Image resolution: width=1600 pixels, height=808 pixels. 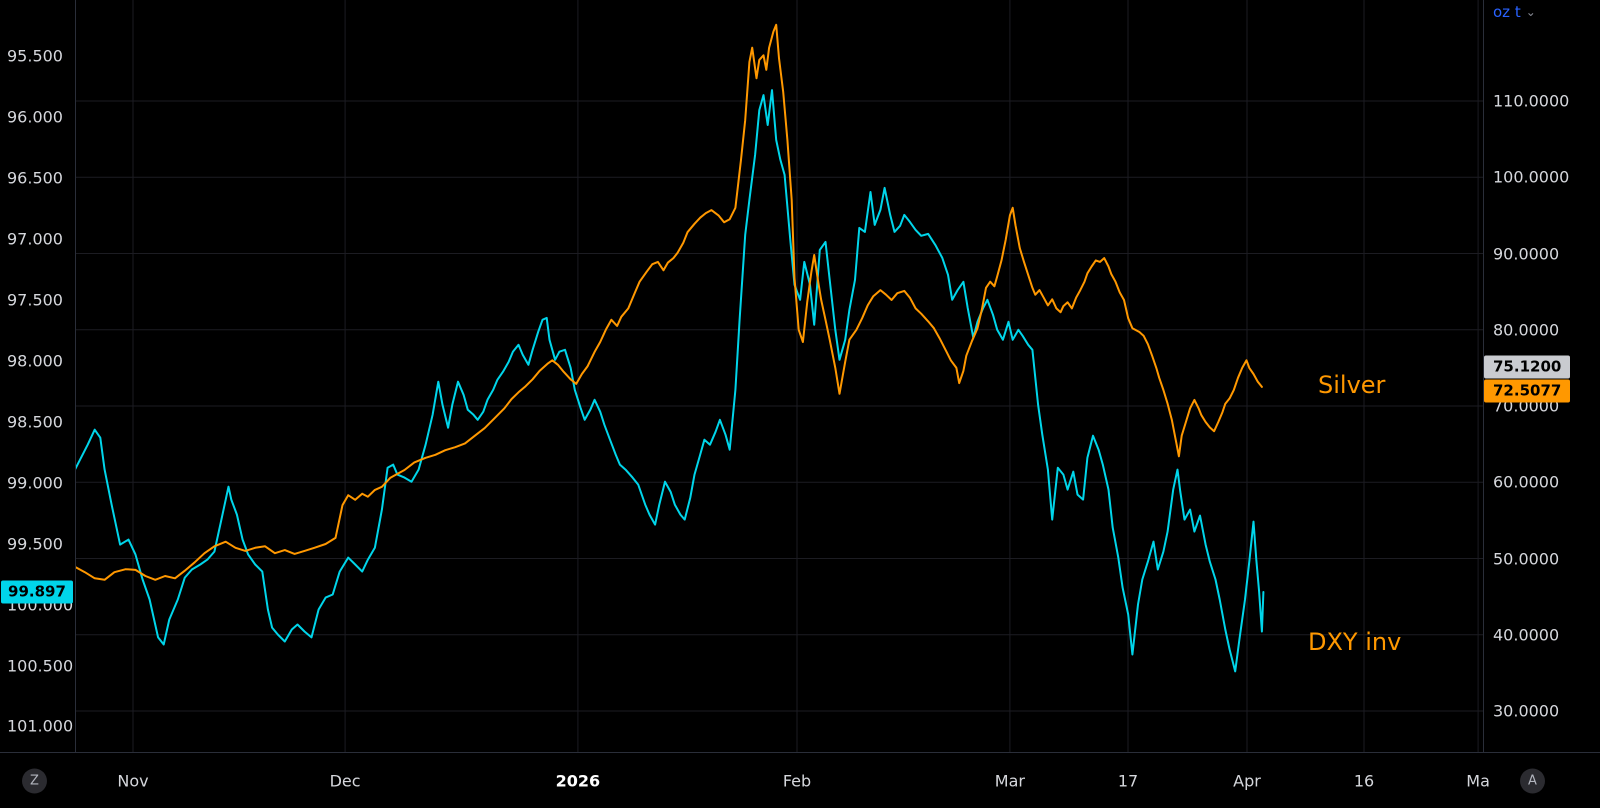 I want to click on left-axis-tick: 96.000, so click(x=35, y=117).